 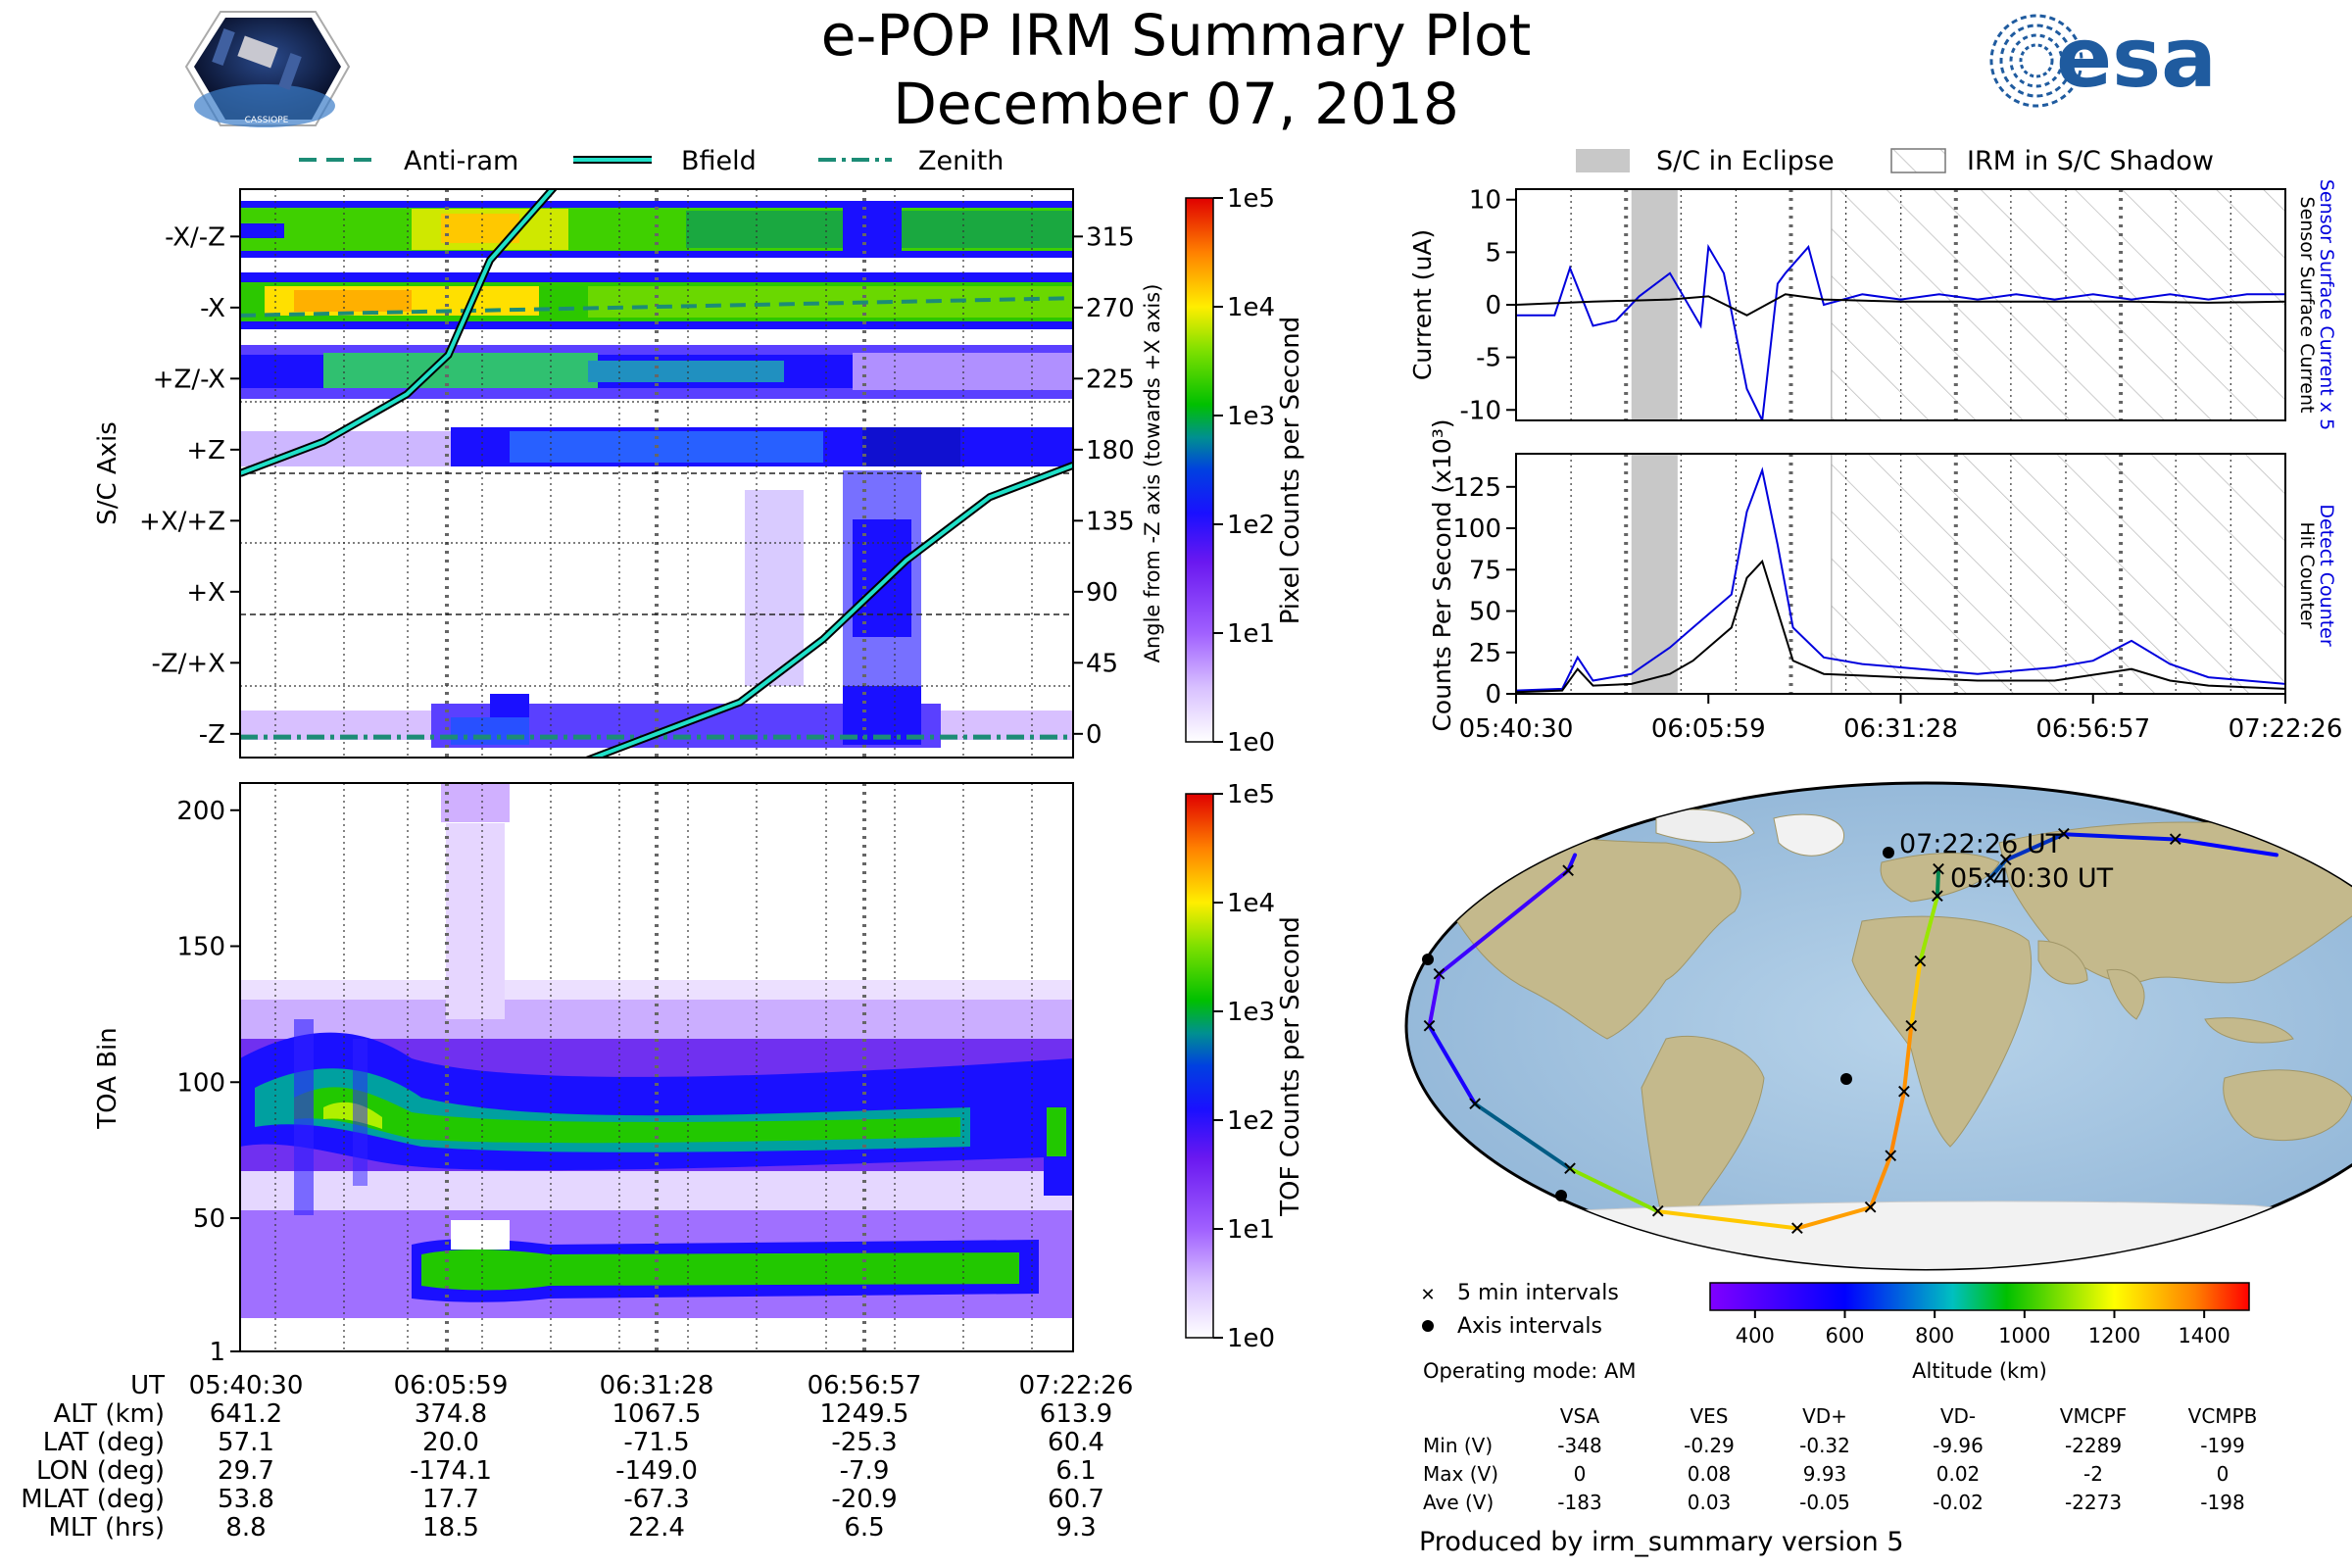 I want to click on ephemeris-row-header: LAT (deg), so click(x=104, y=1442).